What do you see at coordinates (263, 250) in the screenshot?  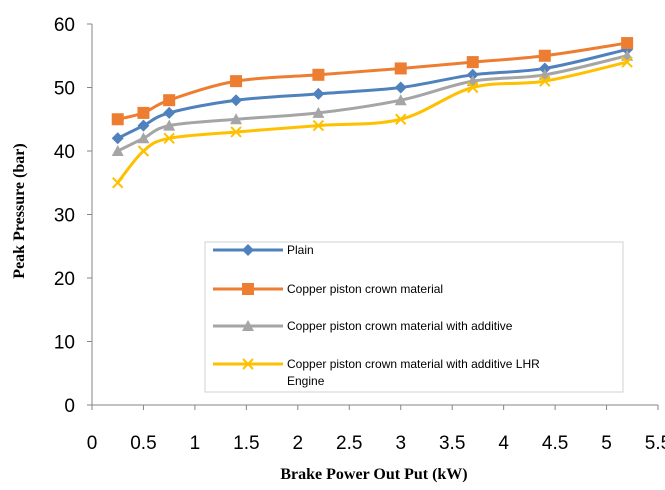 I see `legend-entry: Plain` at bounding box center [263, 250].